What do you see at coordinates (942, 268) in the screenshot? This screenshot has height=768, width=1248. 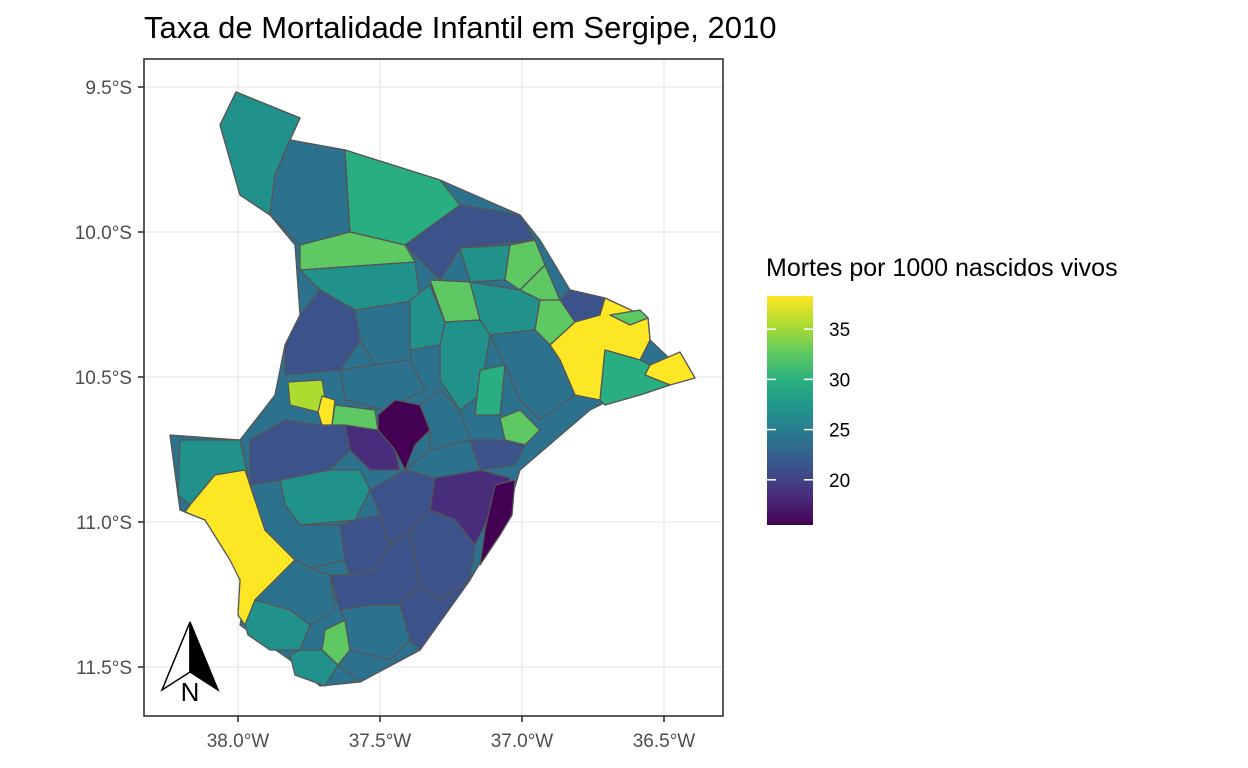 I see `legend-title: Mortes por 1000 nascidos vivos` at bounding box center [942, 268].